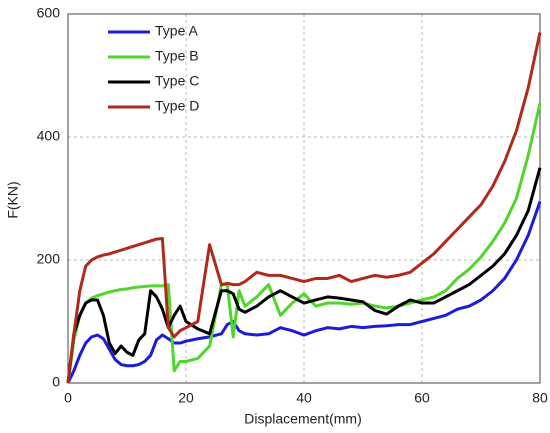 The width and height of the screenshot is (550, 433). Describe the element at coordinates (49, 259) in the screenshot. I see `y-tick-label: 200` at that location.